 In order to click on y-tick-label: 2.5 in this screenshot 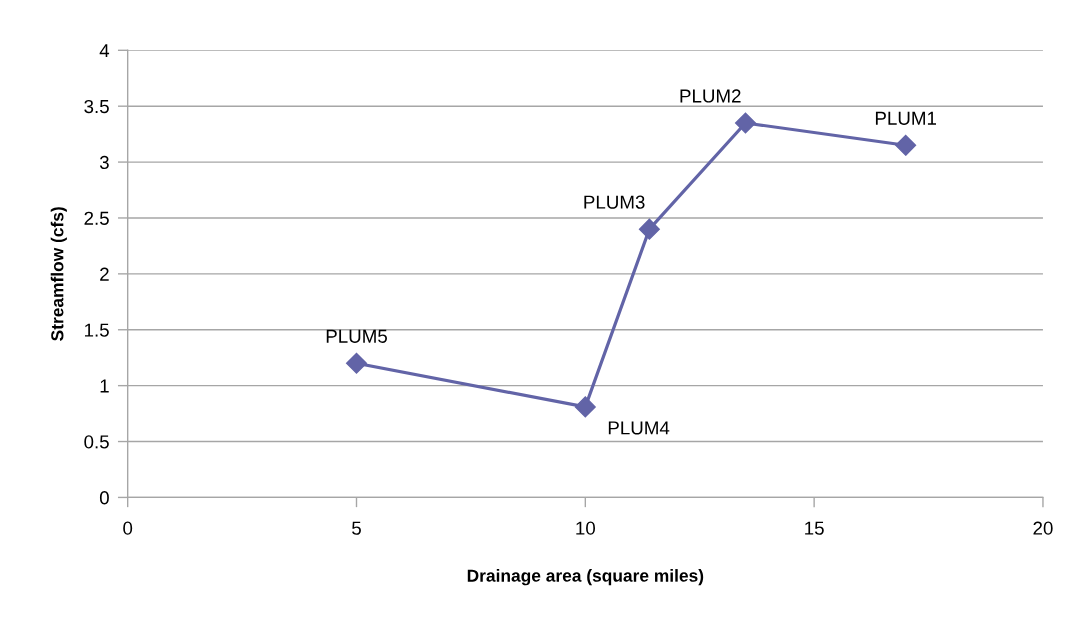, I will do `click(96, 218)`.